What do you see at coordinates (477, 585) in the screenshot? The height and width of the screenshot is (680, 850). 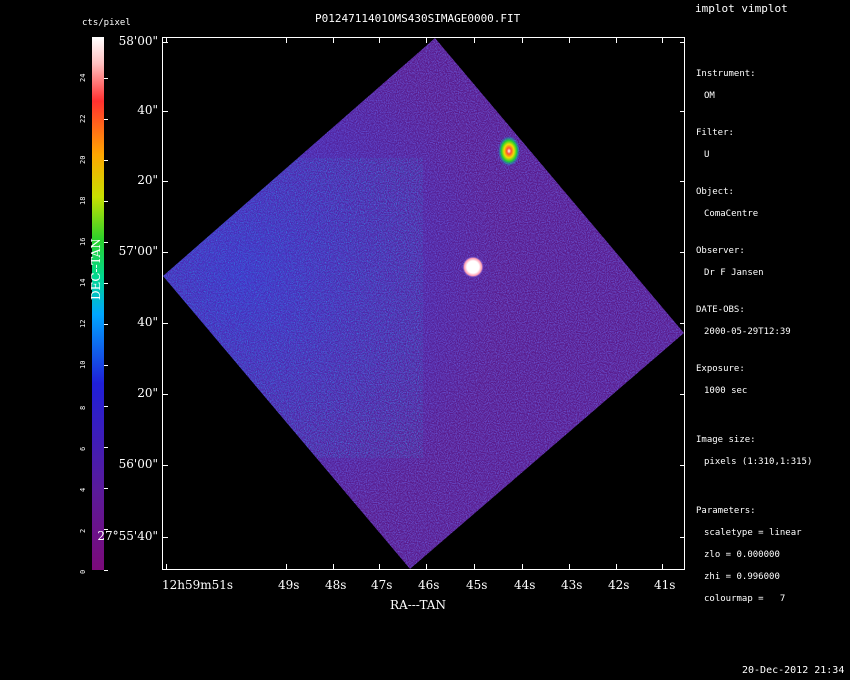 I see `x-tick-label: 45s` at bounding box center [477, 585].